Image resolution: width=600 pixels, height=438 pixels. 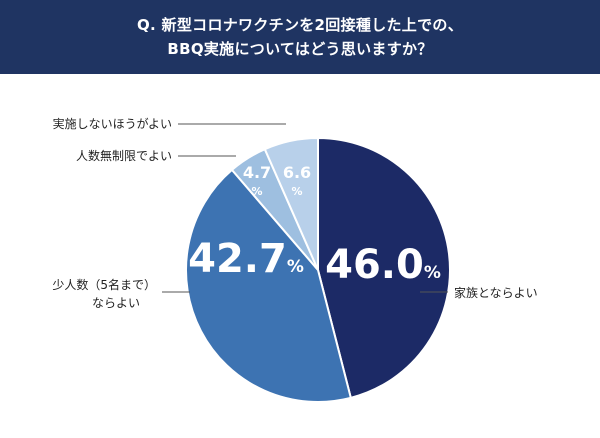 What do you see at coordinates (296, 191) in the screenshot?
I see `slice-unit-label-3: %` at bounding box center [296, 191].